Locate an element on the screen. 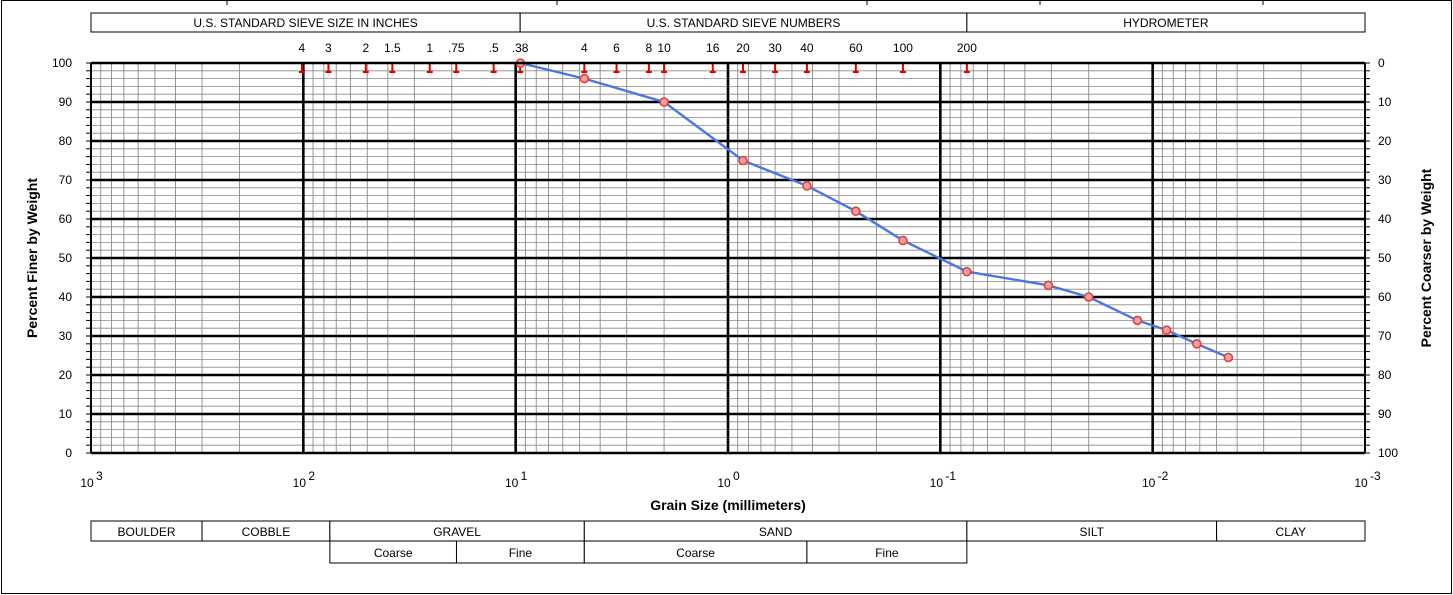 The height and width of the screenshot is (595, 1453). sieve-size-label: 16 is located at coordinates (713, 48).